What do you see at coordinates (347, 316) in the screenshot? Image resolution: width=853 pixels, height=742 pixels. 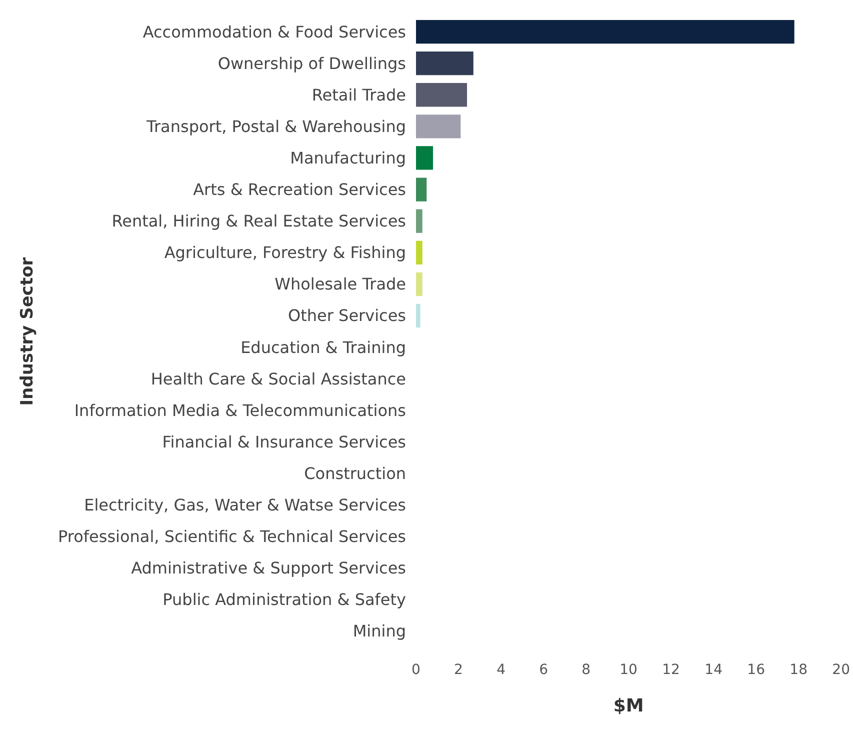 I see `y-tick-label: Other Services` at bounding box center [347, 316].